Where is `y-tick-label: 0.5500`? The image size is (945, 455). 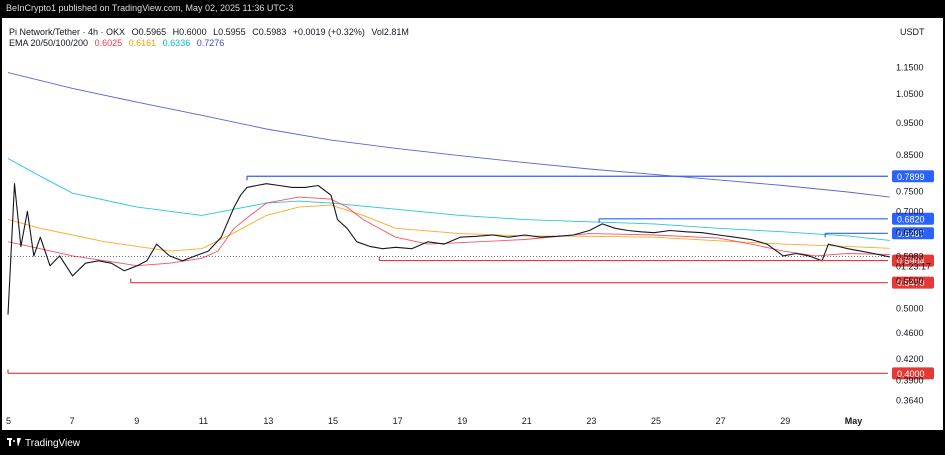
y-tick-label: 0.5500 is located at coordinates (910, 281).